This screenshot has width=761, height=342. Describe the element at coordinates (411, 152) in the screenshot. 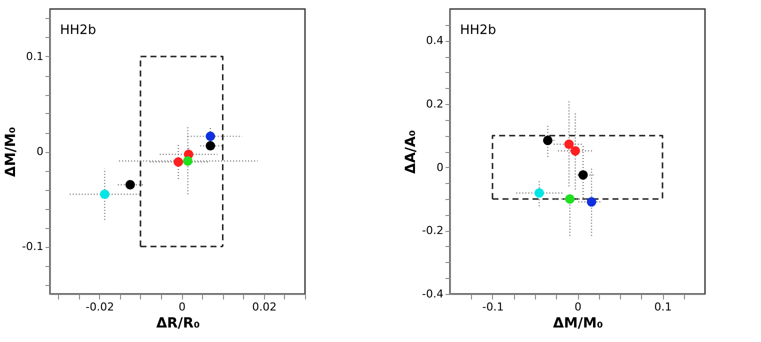

I see `y-axis-title: ΔA/A₀` at that location.